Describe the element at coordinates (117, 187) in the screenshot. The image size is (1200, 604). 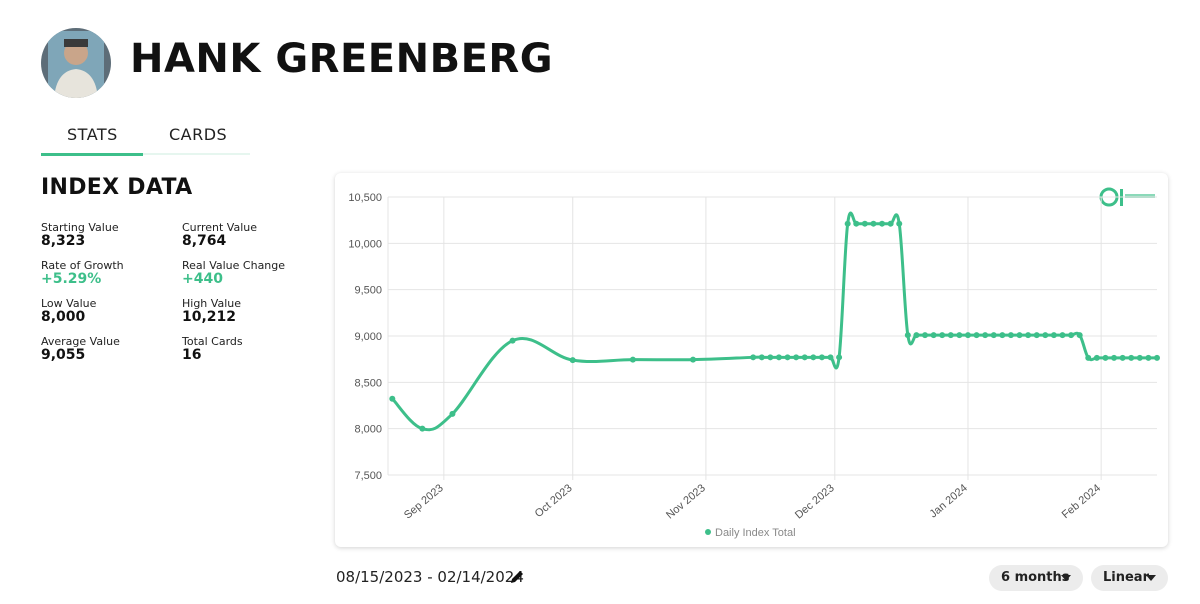
I see `section-title: INDEX DATA` at that location.